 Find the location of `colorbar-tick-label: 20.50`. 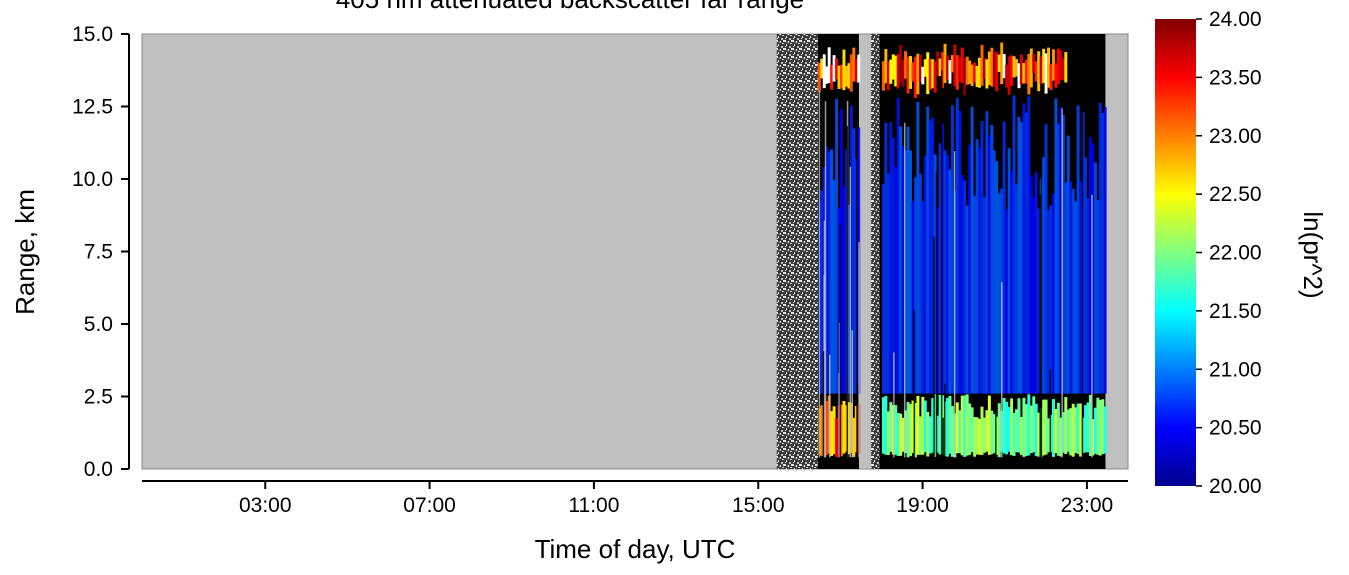

colorbar-tick-label: 20.50 is located at coordinates (1235, 428).